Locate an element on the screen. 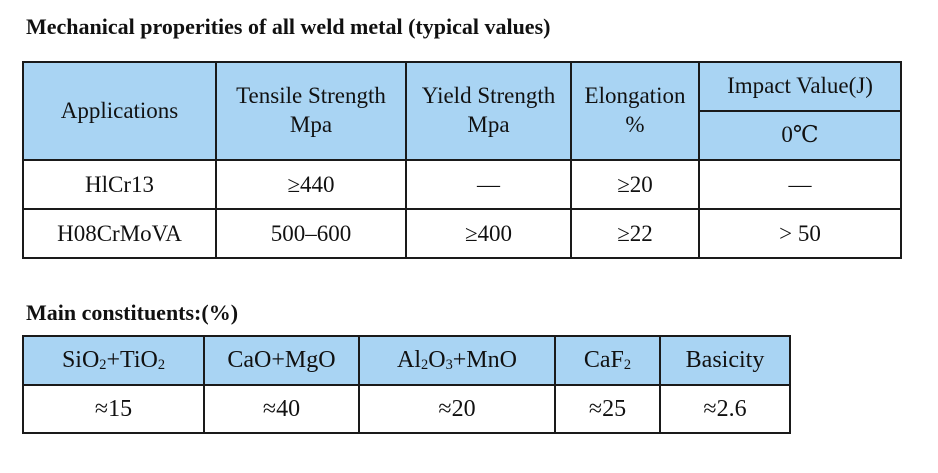 The height and width of the screenshot is (473, 938). cell-yield: ≥400 is located at coordinates (488, 233).